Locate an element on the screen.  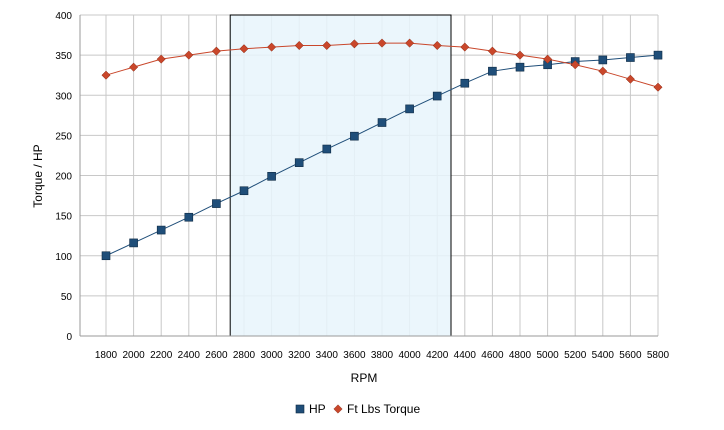
x-tick-label: 4600 is located at coordinates (492, 355).